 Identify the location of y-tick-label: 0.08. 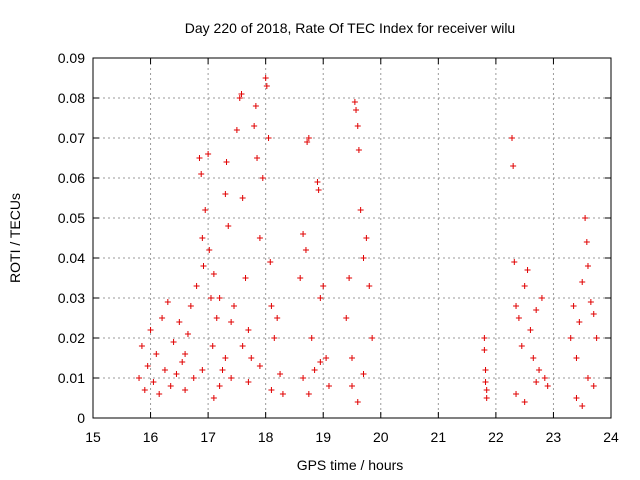
(71, 98).